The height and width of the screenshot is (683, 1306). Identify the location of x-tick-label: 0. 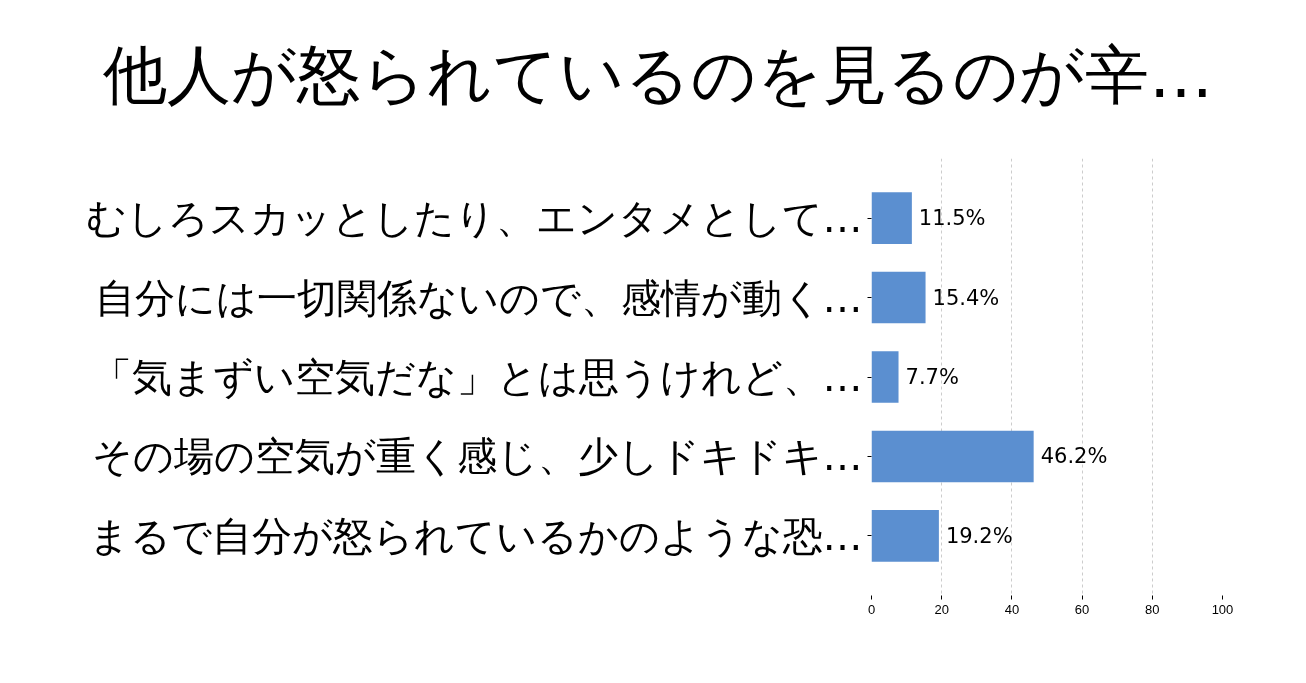
(871, 609).